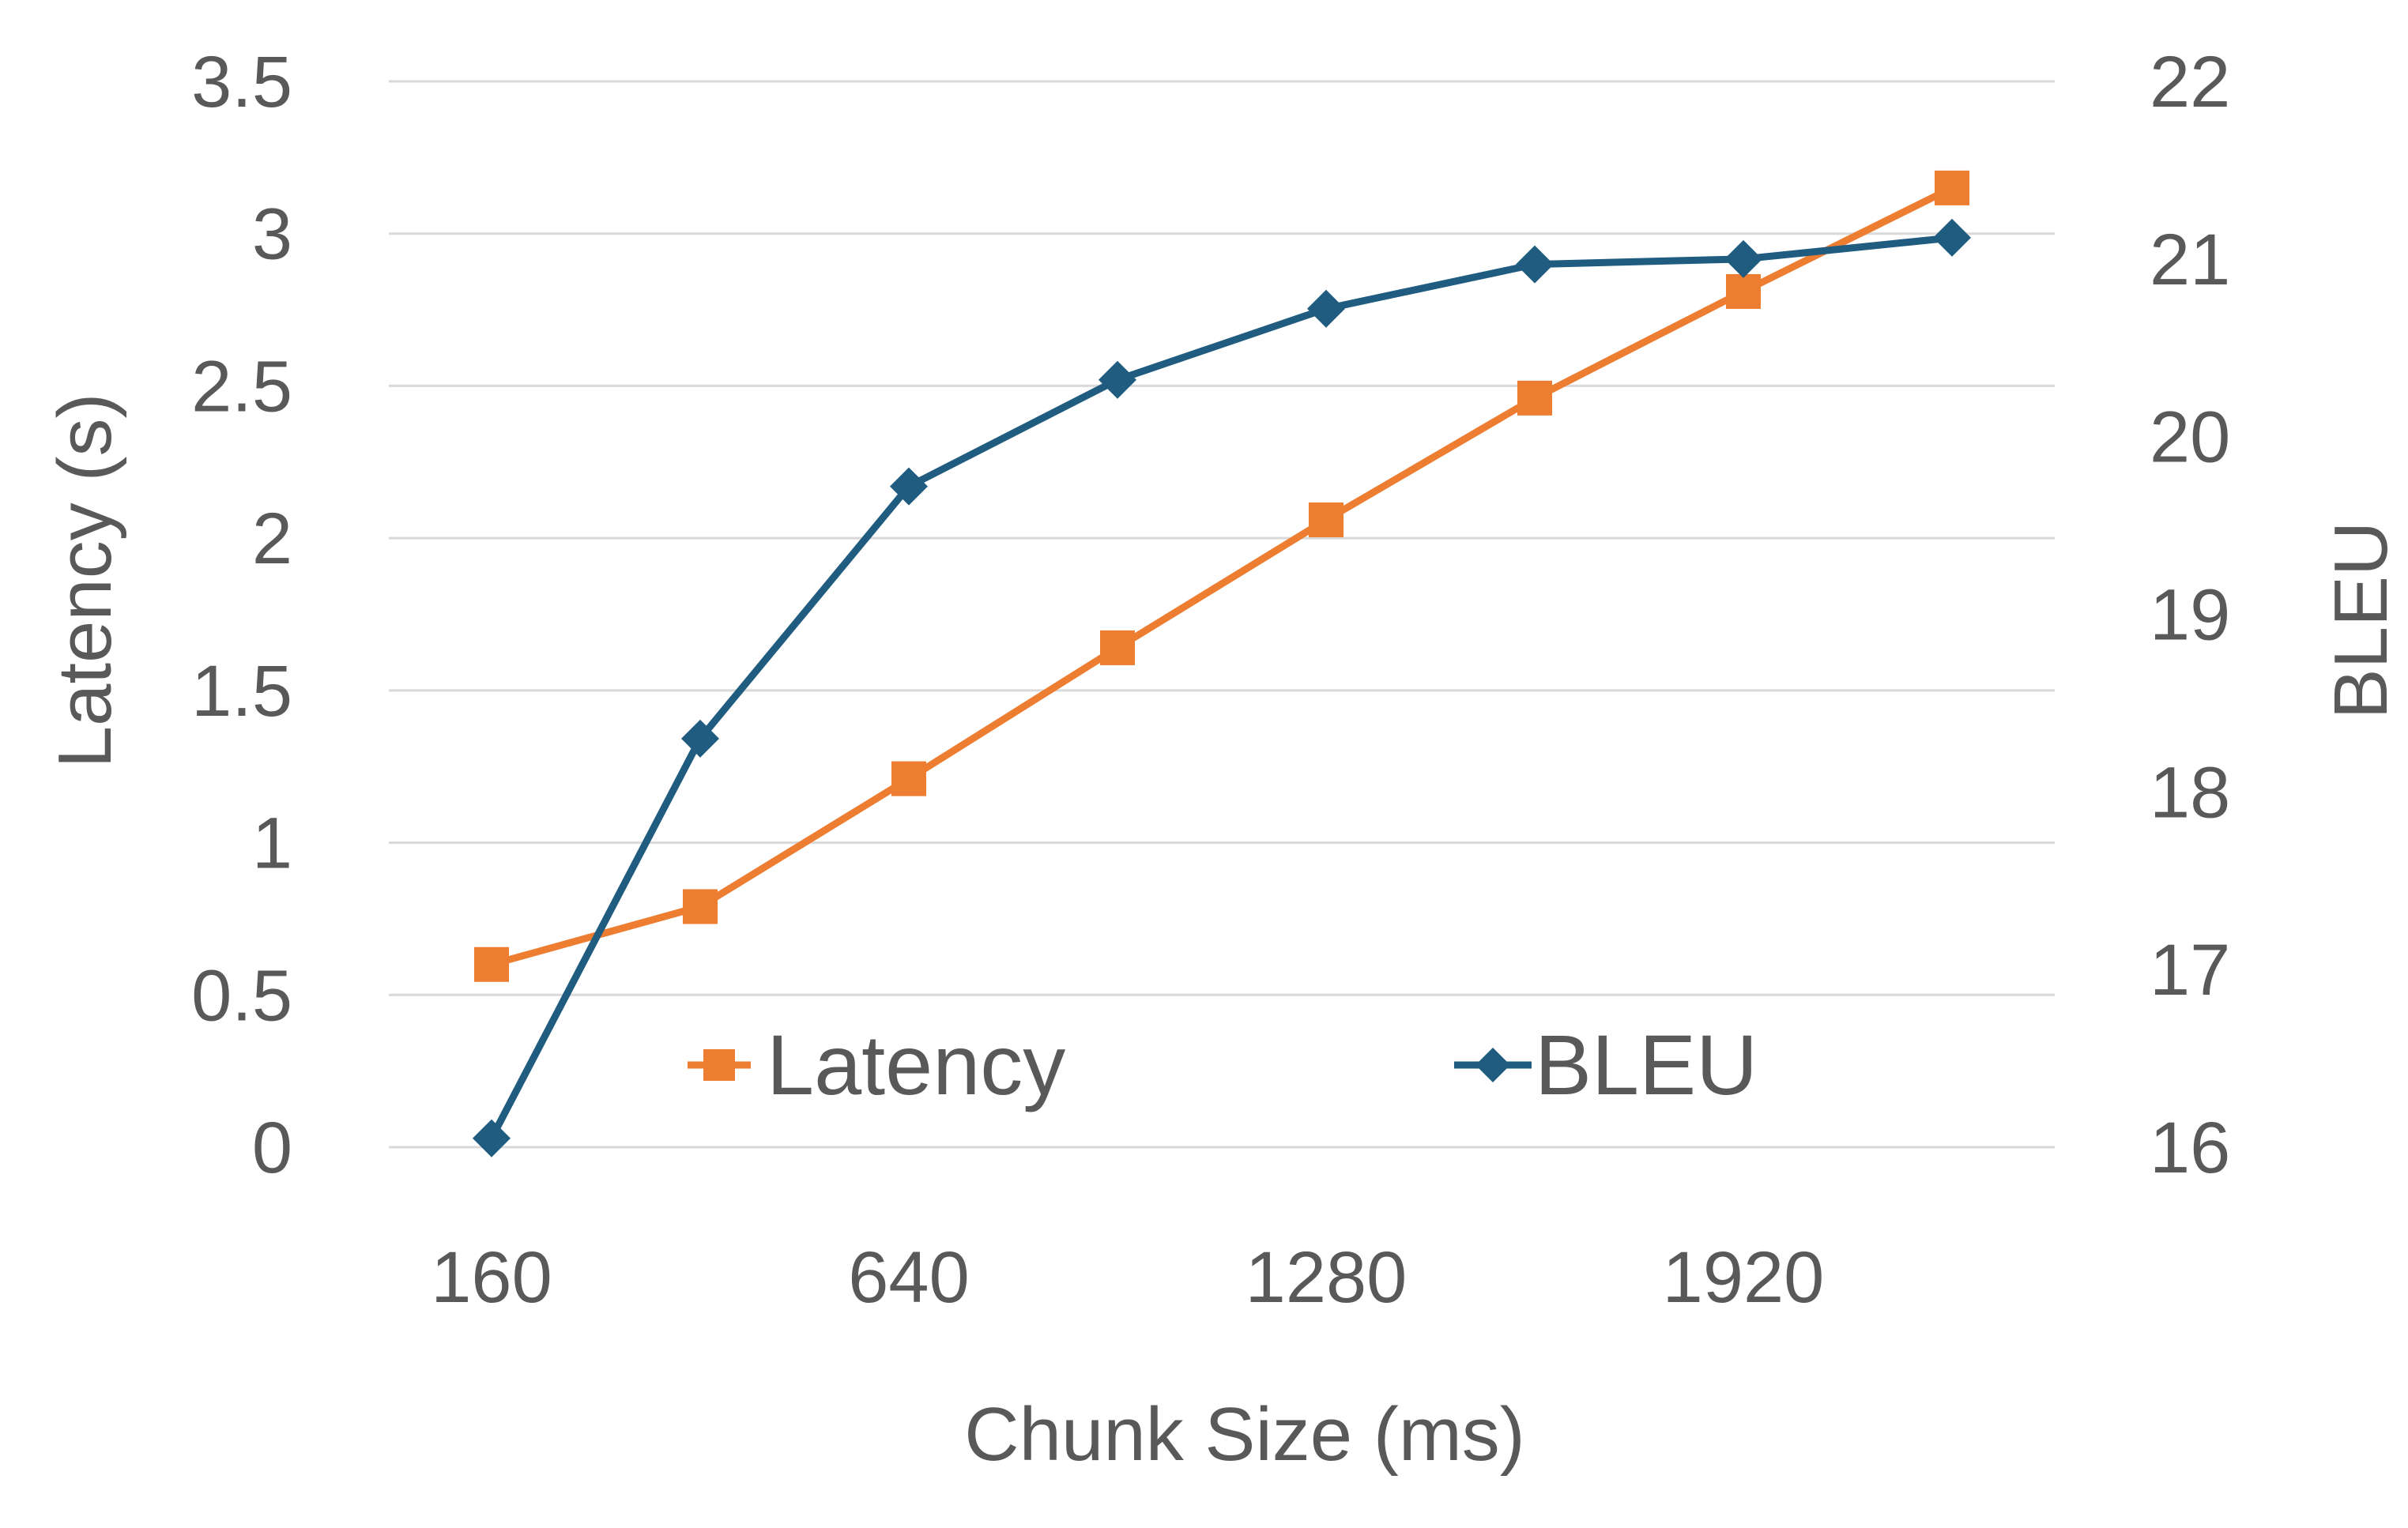 This screenshot has height=1528, width=2408. Describe the element at coordinates (1492, 1065) in the screenshot. I see `legend-diamond-marker` at that location.